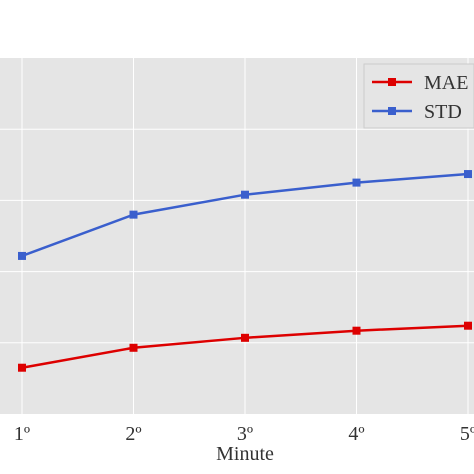 This screenshot has height=474, width=474. What do you see at coordinates (22, 434) in the screenshot?
I see `x-tick-label: 1º` at bounding box center [22, 434].